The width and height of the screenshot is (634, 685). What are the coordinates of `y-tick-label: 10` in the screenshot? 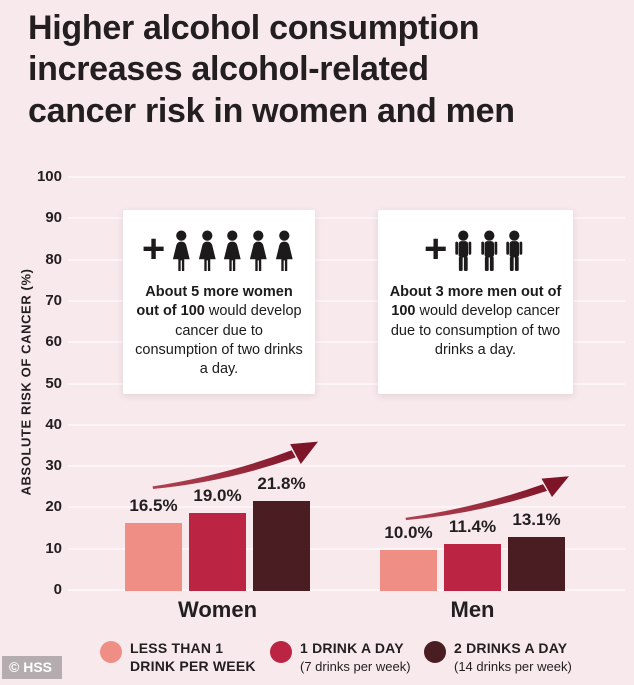 It's located at (53, 548).